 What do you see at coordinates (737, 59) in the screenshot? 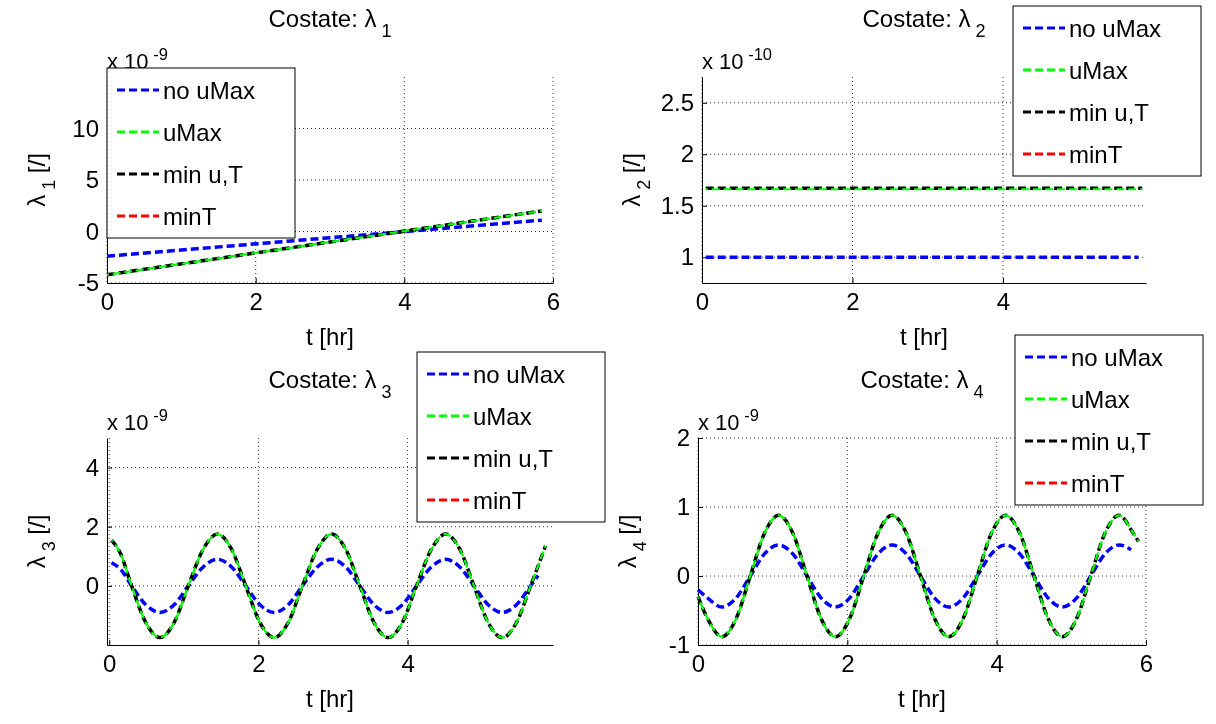
I see `text: x 10$^{-10}$` at bounding box center [737, 59].